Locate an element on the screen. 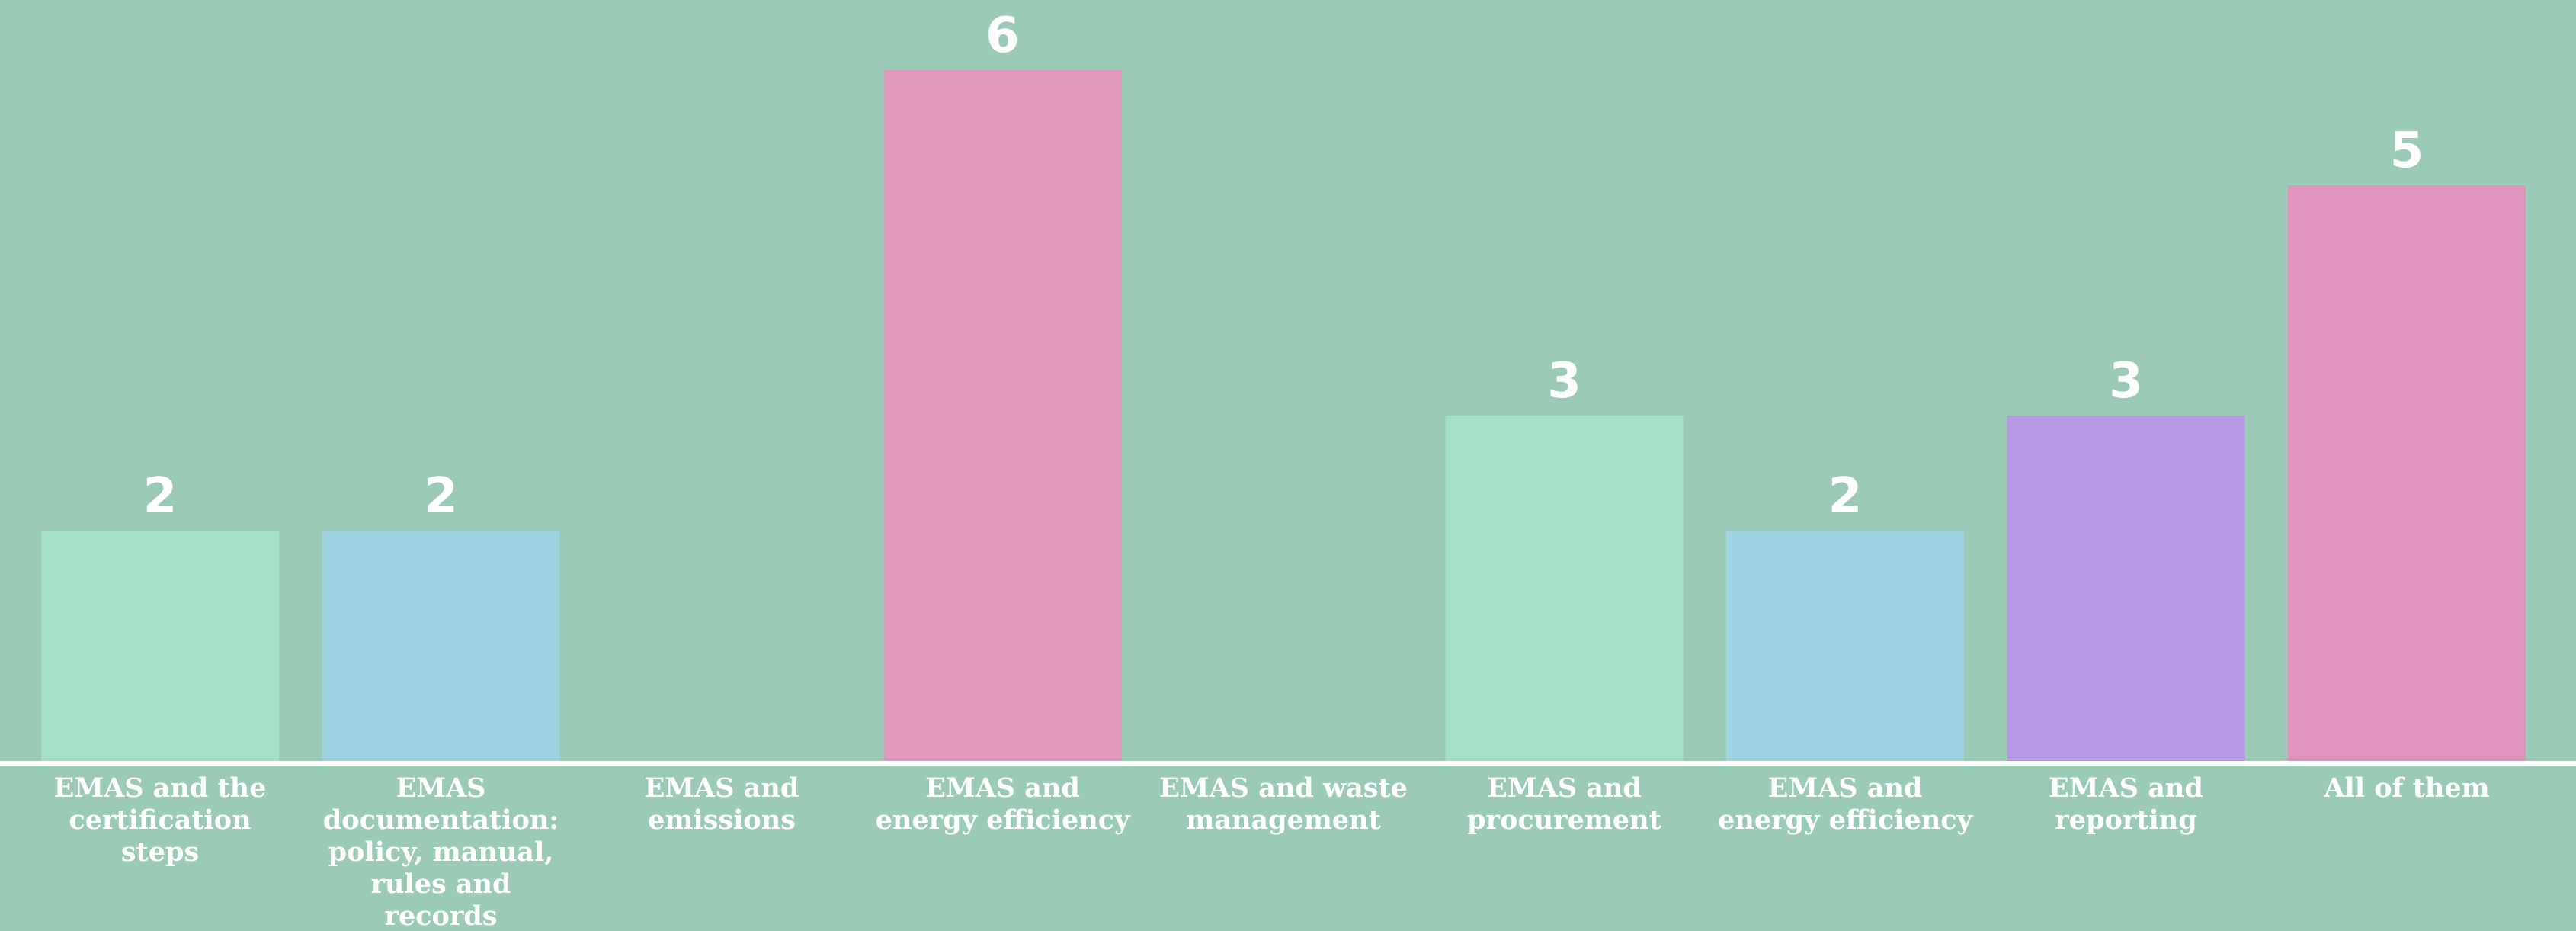 Image resolution: width=2576 pixels, height=931 pixels. category-label-line: policy, manual, is located at coordinates (441, 852).